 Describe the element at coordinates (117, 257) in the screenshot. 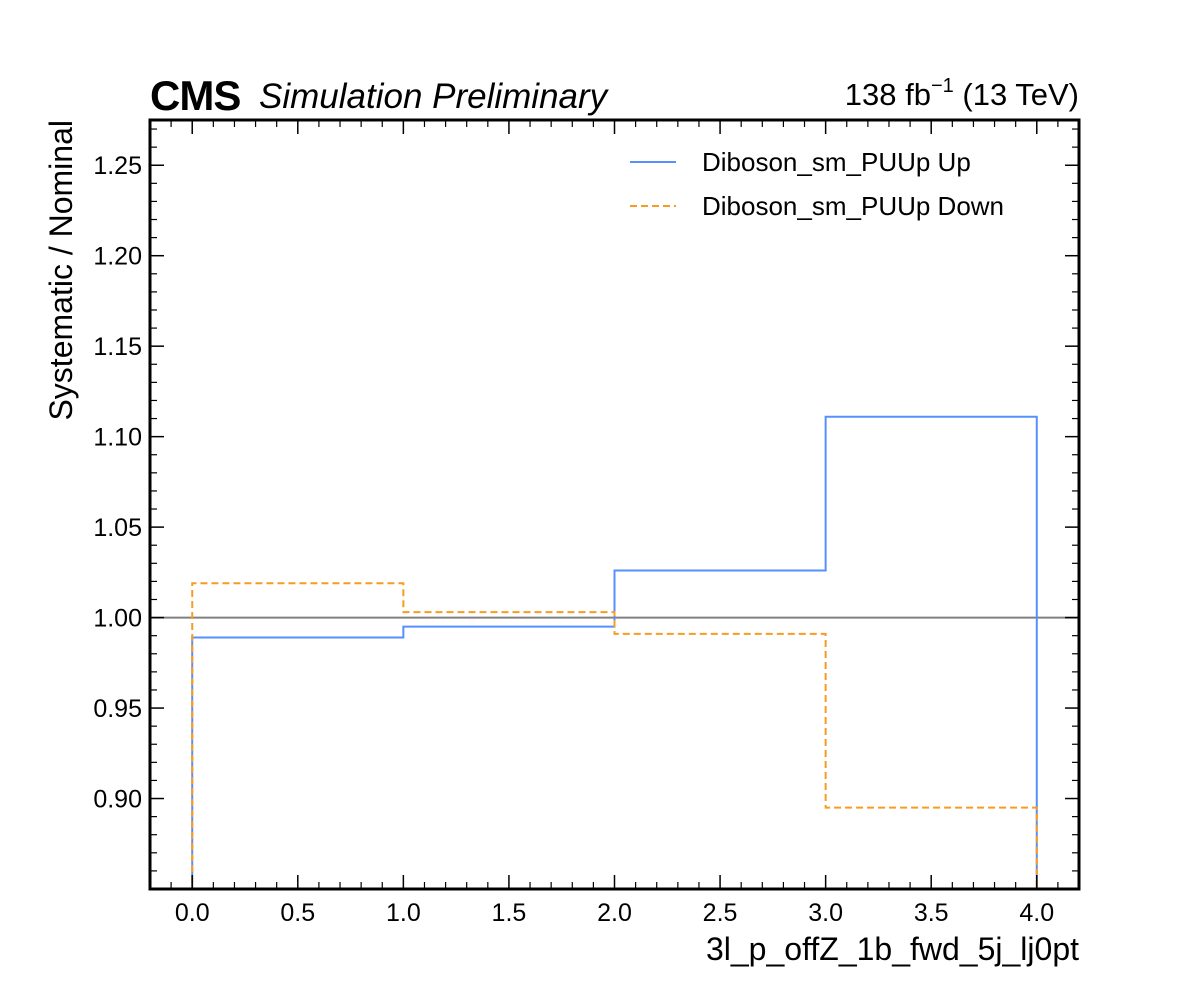

I see `y-tick-label: 1.20` at that location.